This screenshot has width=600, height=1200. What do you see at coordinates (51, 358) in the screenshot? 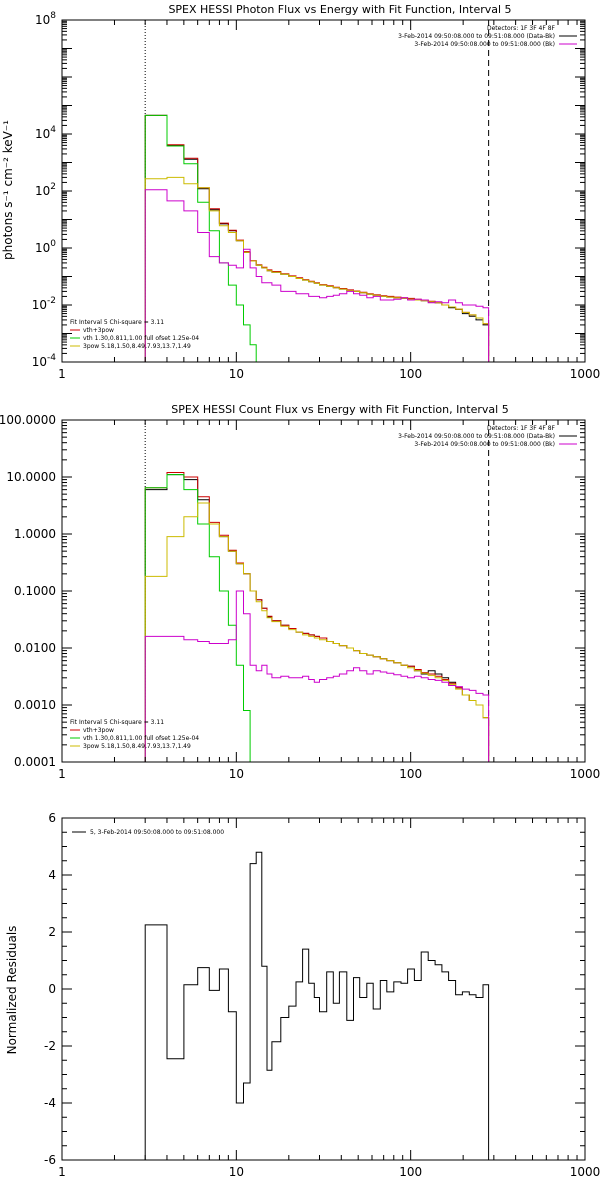
I see `y-tick-exponent: -4` at bounding box center [51, 358].